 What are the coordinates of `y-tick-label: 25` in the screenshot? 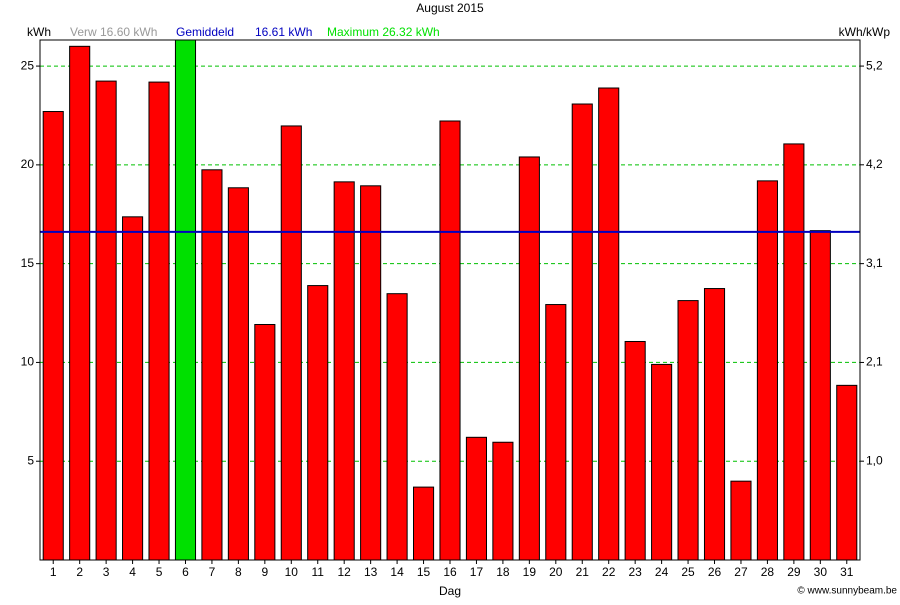 It's located at (28, 65).